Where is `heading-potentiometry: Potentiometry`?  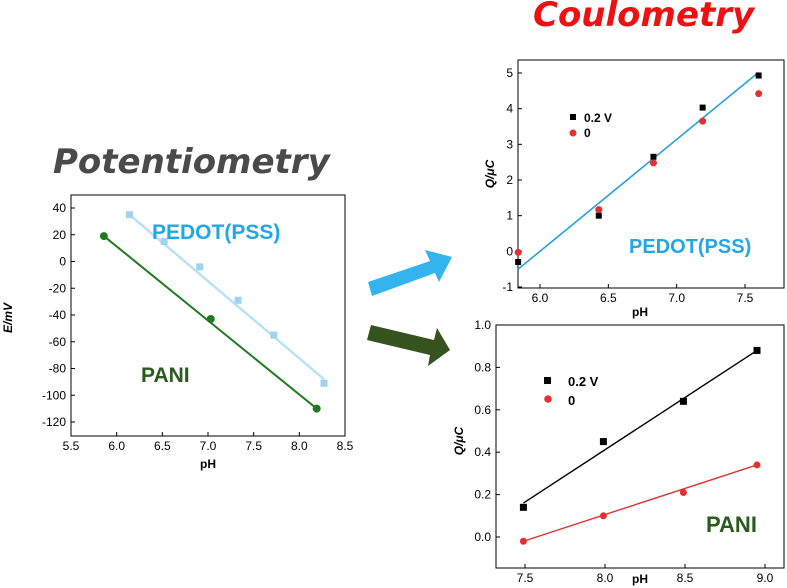 heading-potentiometry: Potentiometry is located at coordinates (192, 162).